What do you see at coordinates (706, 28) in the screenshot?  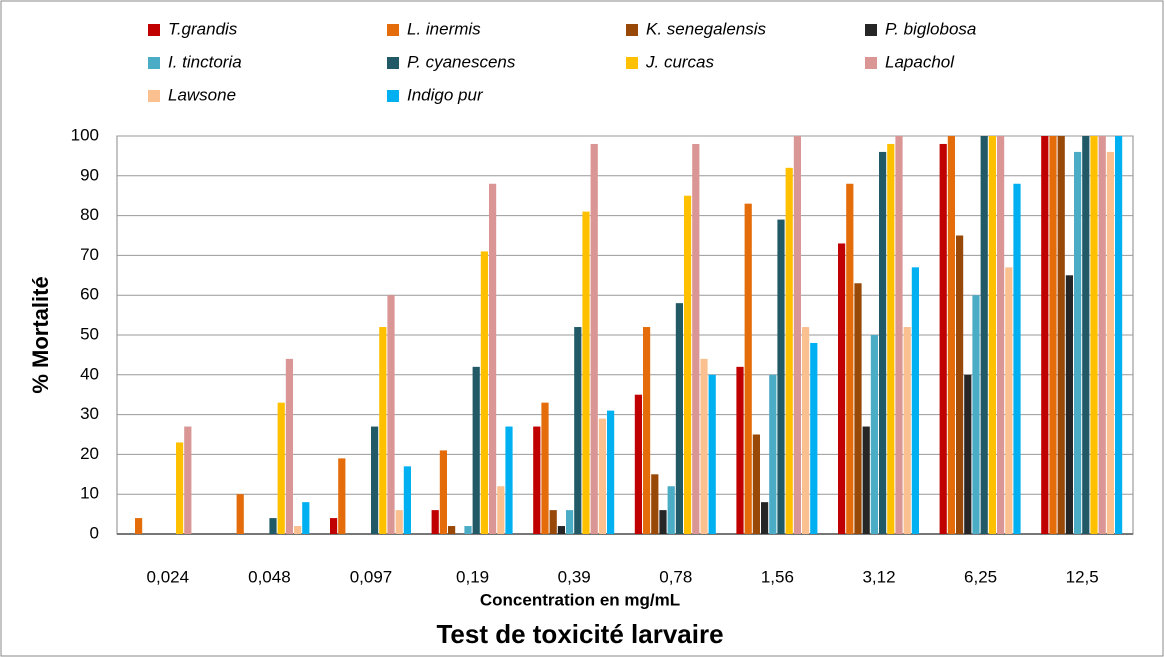 I see `legend-label: K. senegalensis` at bounding box center [706, 28].